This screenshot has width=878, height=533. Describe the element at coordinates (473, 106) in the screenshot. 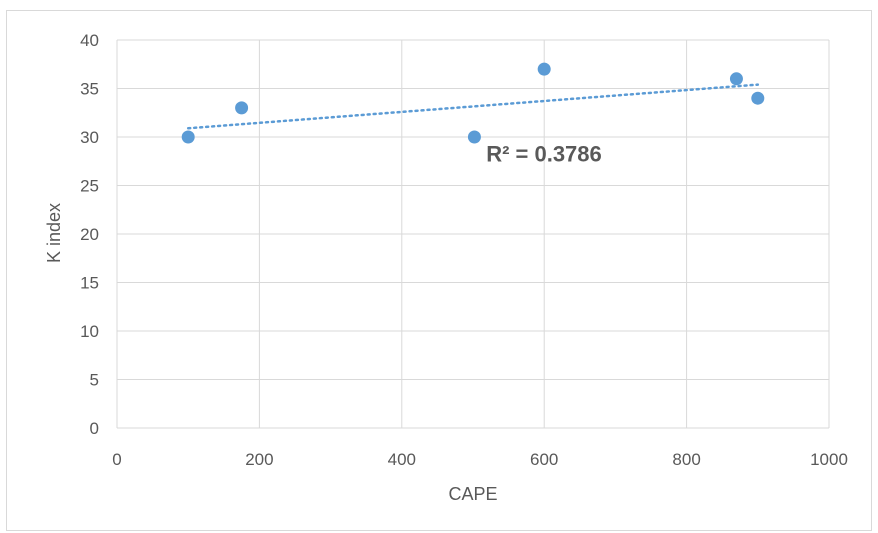

I see `trendline` at that location.